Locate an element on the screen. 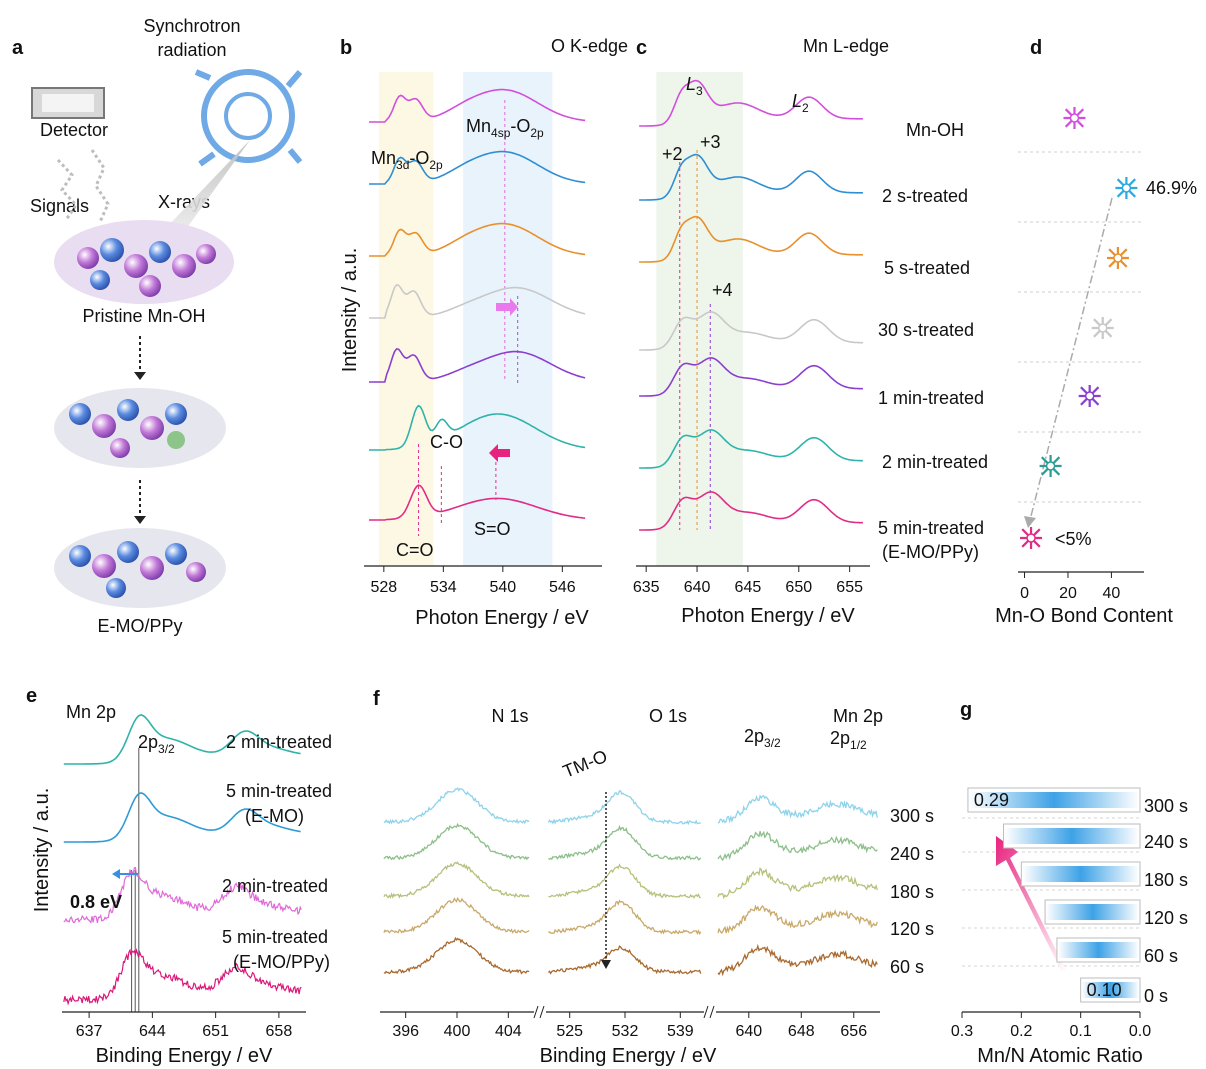 This screenshot has height=1069, width=1206. synchrotron-label: Synchrotron is located at coordinates (191, 26).